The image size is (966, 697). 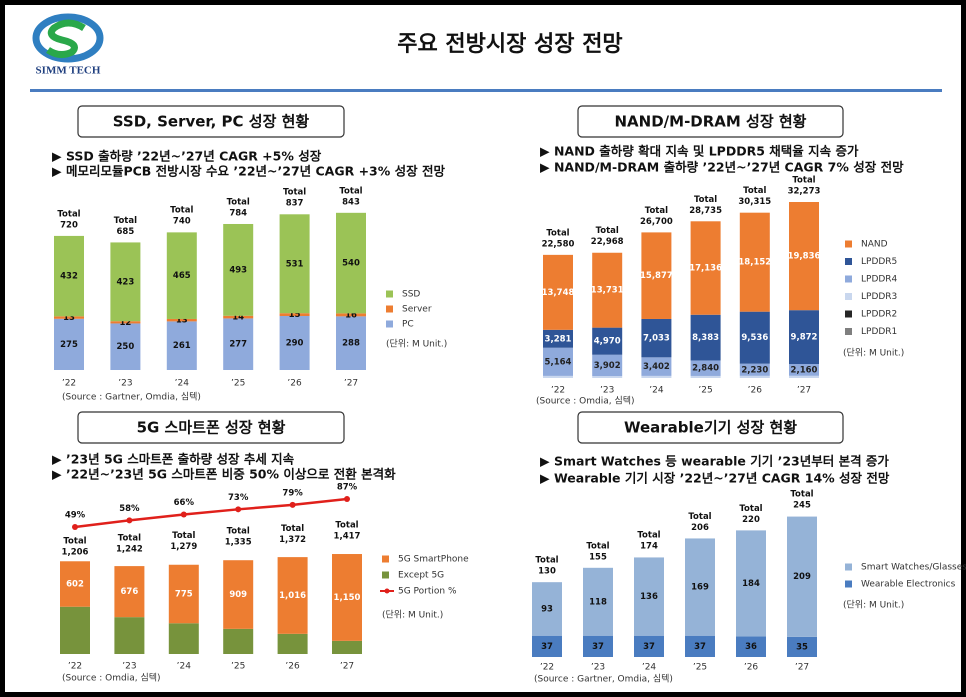 I want to click on source-note: (Source : Omdia, 심텍), so click(x=111, y=678).